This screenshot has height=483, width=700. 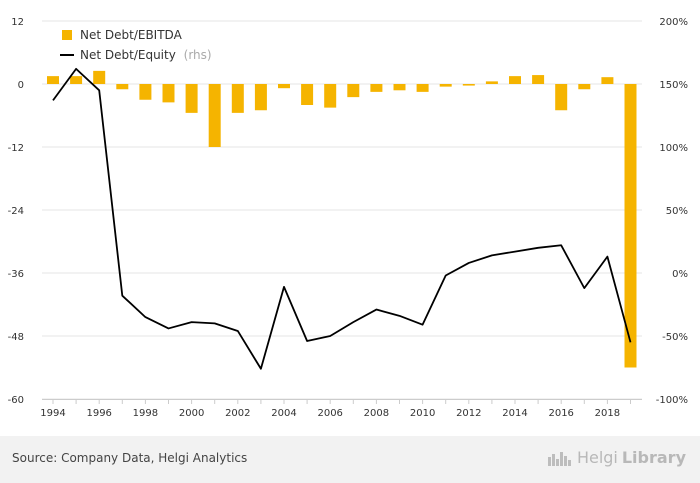 I want to click on legend-swatch-bar, so click(x=67, y=35).